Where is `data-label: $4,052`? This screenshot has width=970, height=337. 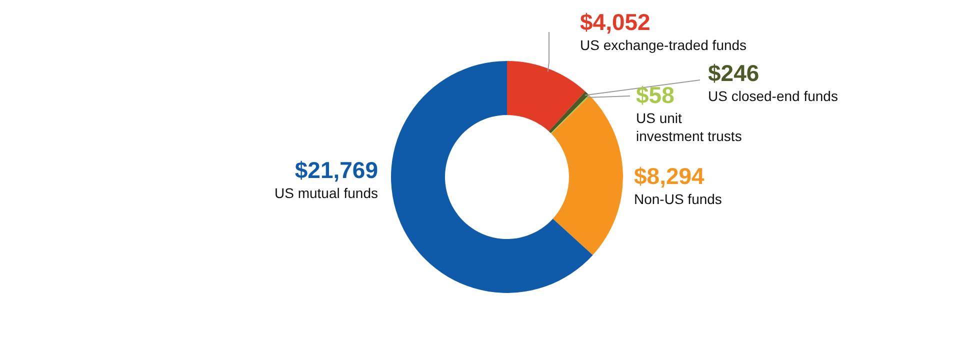 data-label: $4,052 is located at coordinates (615, 22).